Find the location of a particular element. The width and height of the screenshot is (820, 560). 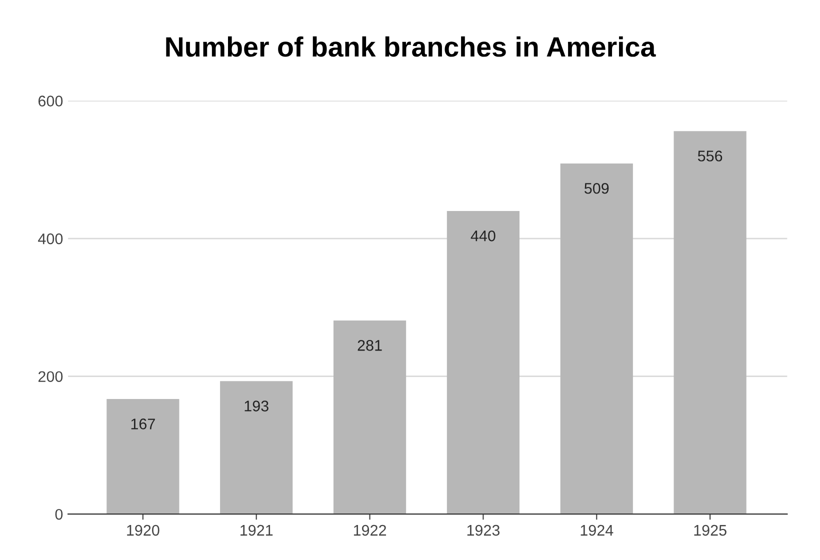

y-tick-label: 400 is located at coordinates (50, 238).